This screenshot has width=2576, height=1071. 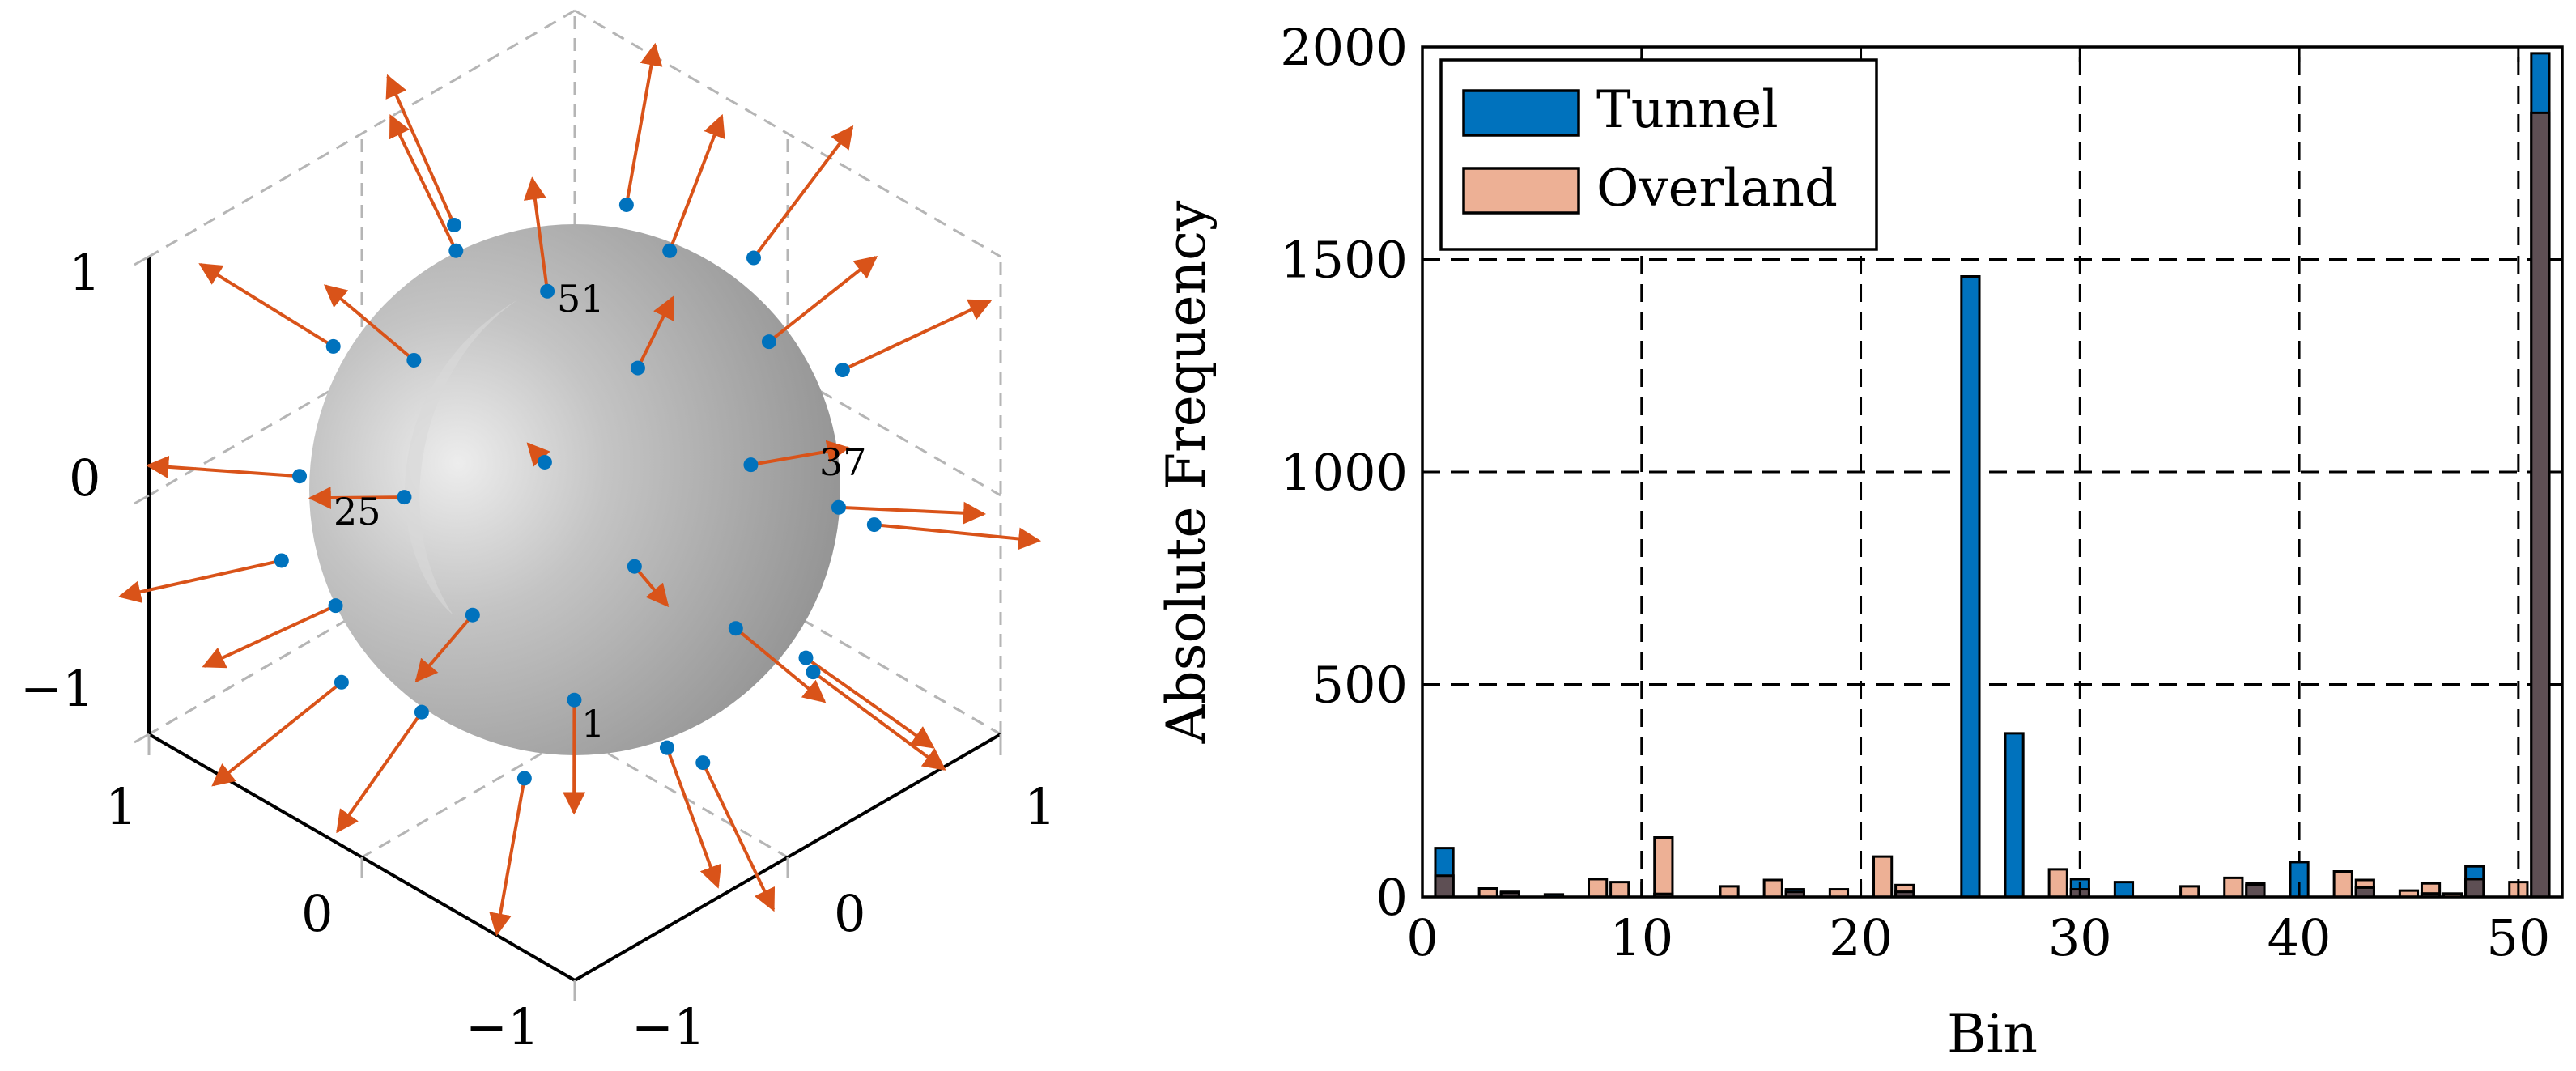 I want to click on legend-label-tunnel: Tunnel, so click(x=1687, y=110).